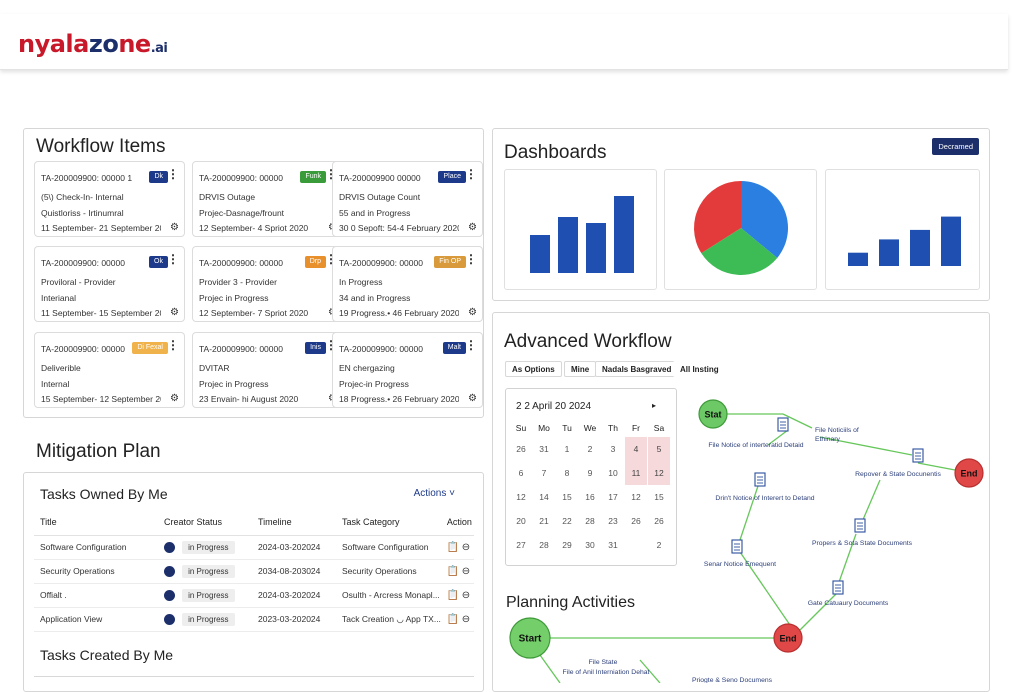 Image resolution: width=1024 pixels, height=692 pixels. Describe the element at coordinates (567, 473) in the screenshot. I see `calendar-day: 8` at that location.